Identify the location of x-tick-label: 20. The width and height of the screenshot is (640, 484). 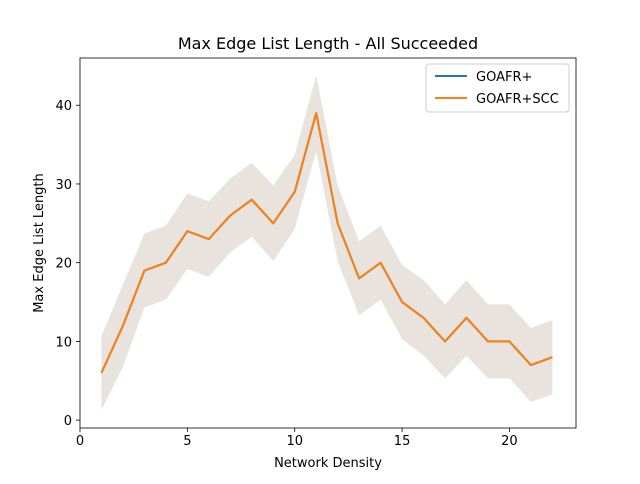
(509, 441).